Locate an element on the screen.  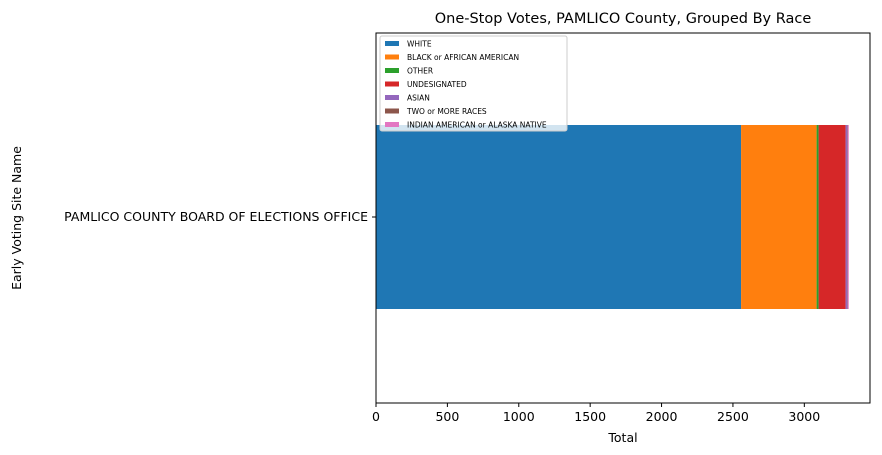
bar-segment-other is located at coordinates (817, 217).